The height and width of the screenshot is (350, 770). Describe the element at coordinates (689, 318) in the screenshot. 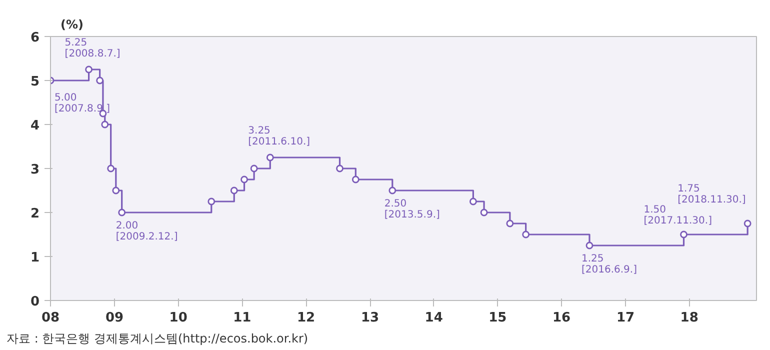

I see `x-tick-label: 18` at that location.